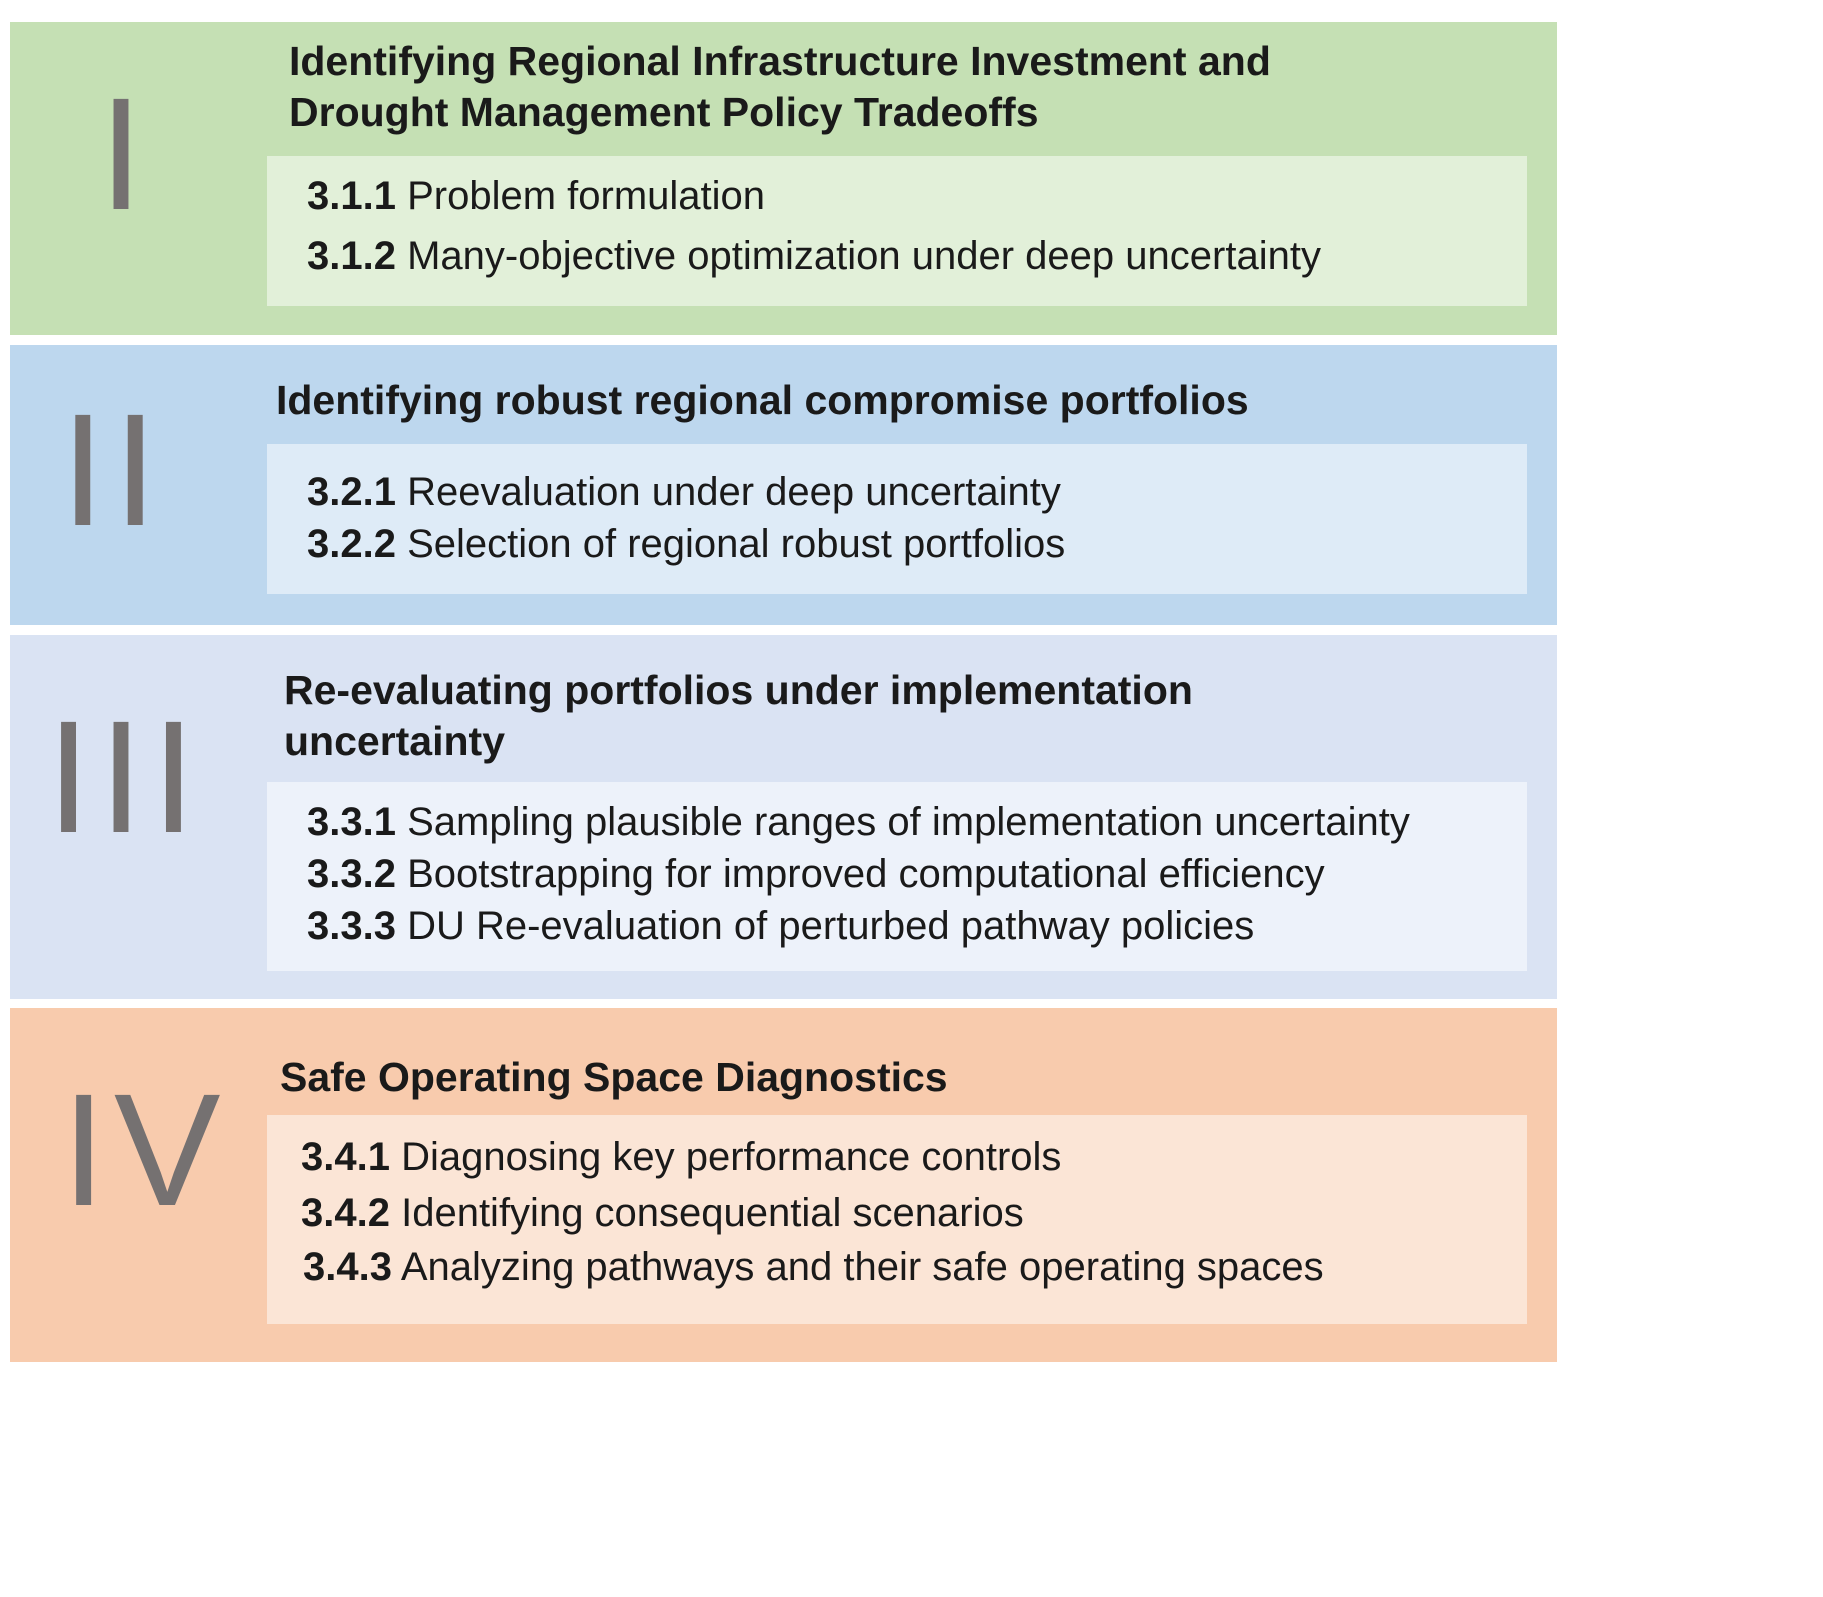 The image size is (1823, 1597). What do you see at coordinates (351, 196) in the screenshot?
I see `subsection-number: 3.1.1` at bounding box center [351, 196].